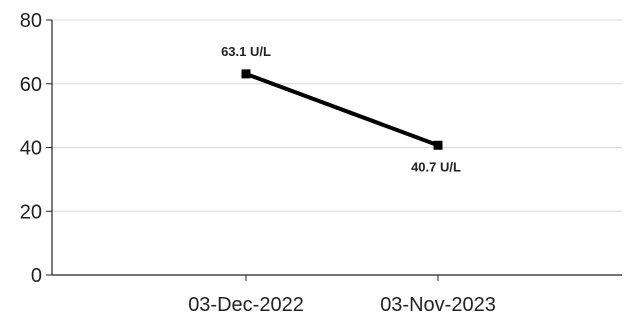 The image size is (630, 322). What do you see at coordinates (31, 85) in the screenshot?
I see `y-tick-label-60: 60` at bounding box center [31, 85].